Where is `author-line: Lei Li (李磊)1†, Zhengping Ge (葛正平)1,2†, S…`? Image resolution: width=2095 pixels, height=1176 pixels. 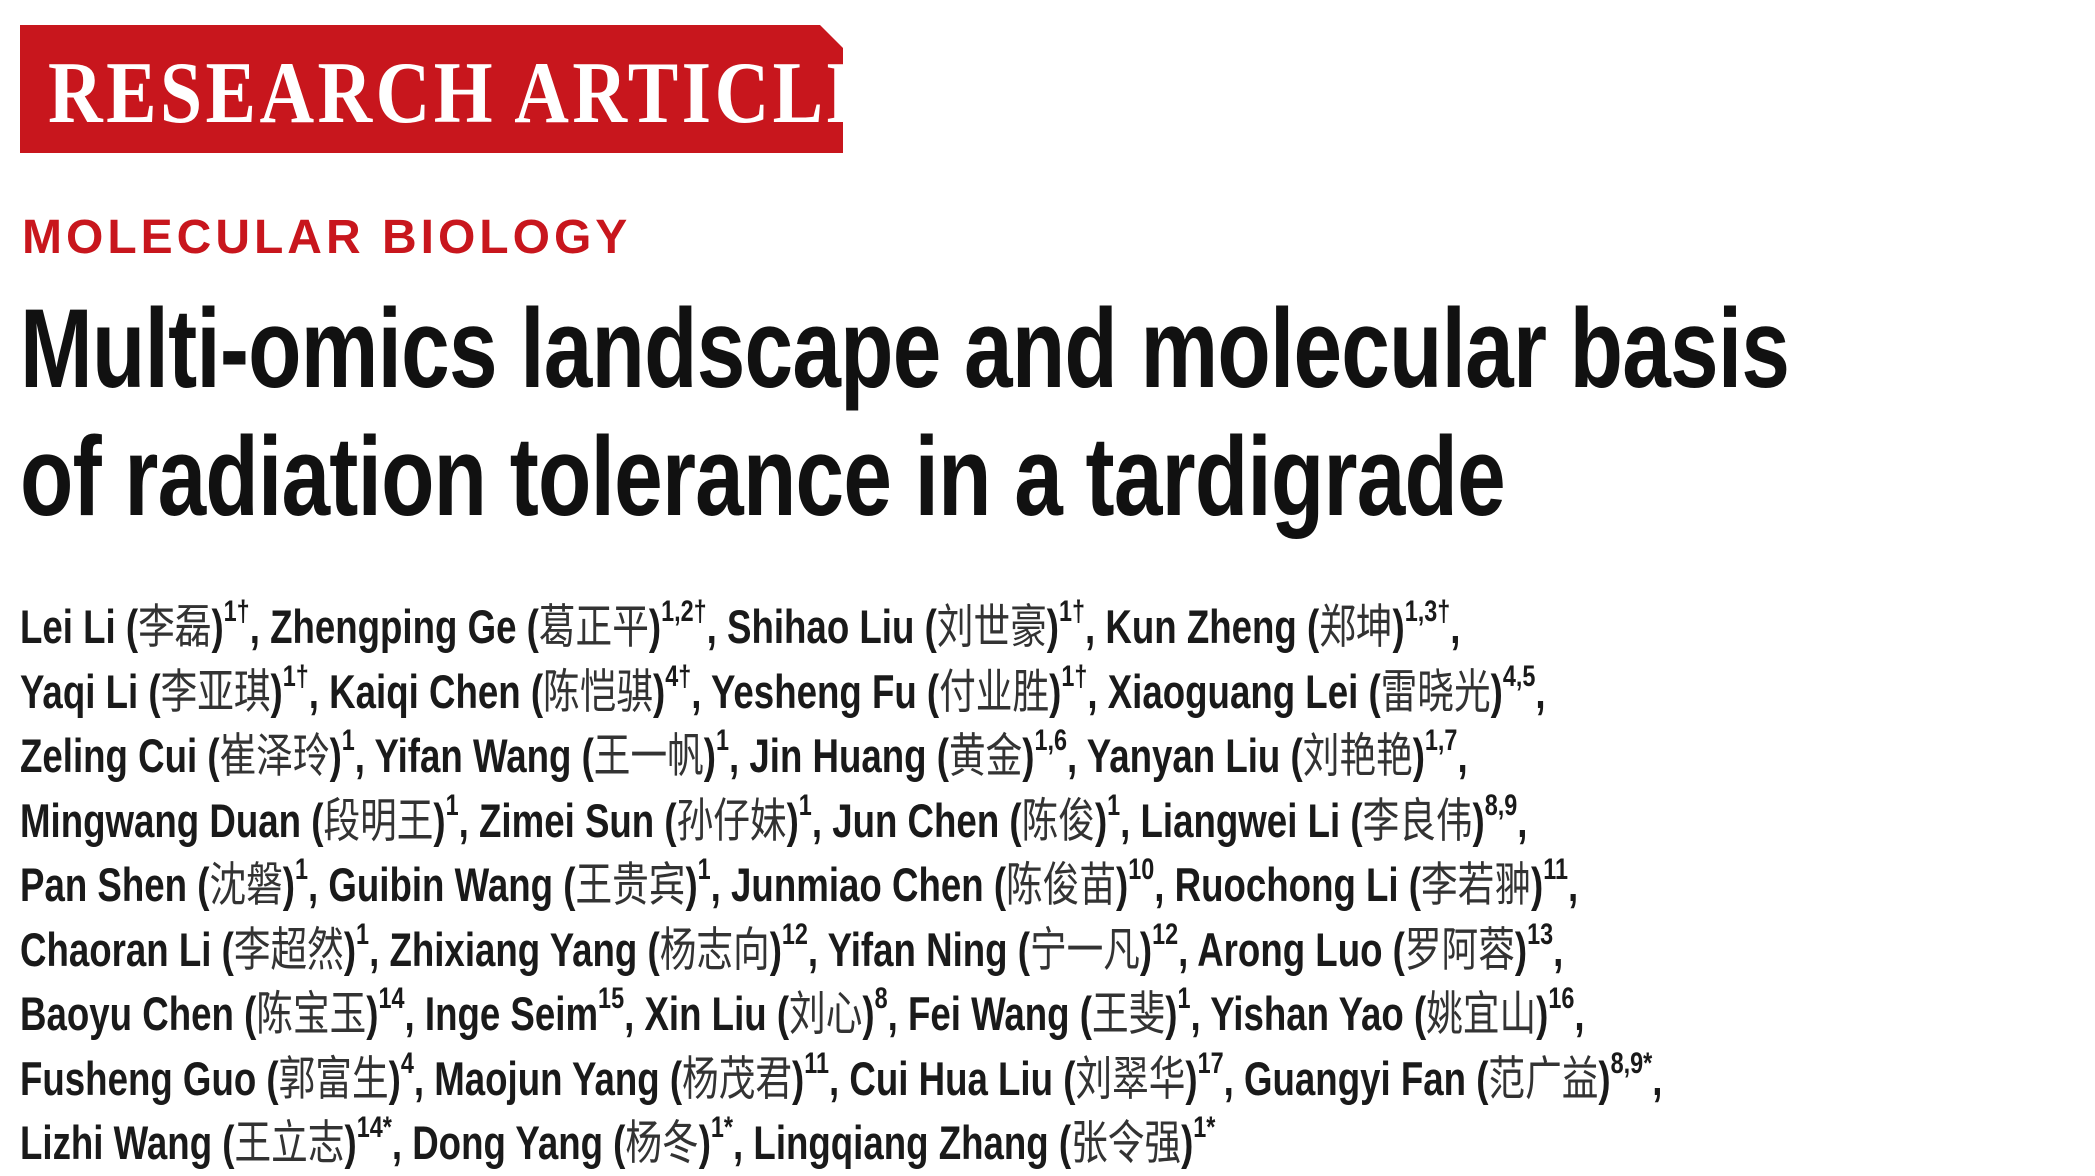
author-line: Lei Li (李磊)1†, Zhengping Ge (葛正平)1,2†, S… is located at coordinates (841, 627).